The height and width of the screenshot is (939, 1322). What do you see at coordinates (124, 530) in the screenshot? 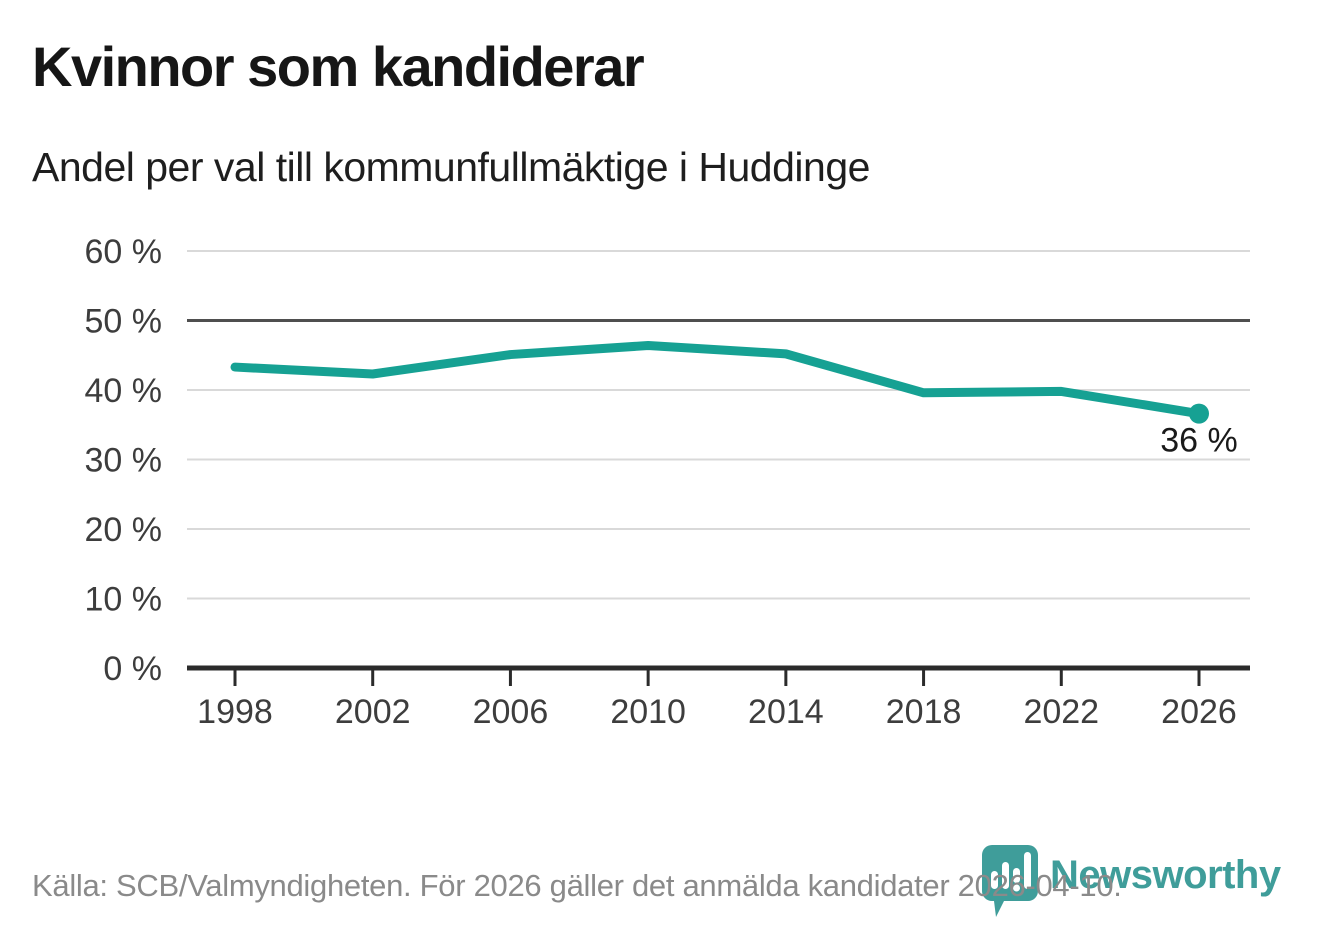
I see `y-axis-label: 20 %` at bounding box center [124, 530].